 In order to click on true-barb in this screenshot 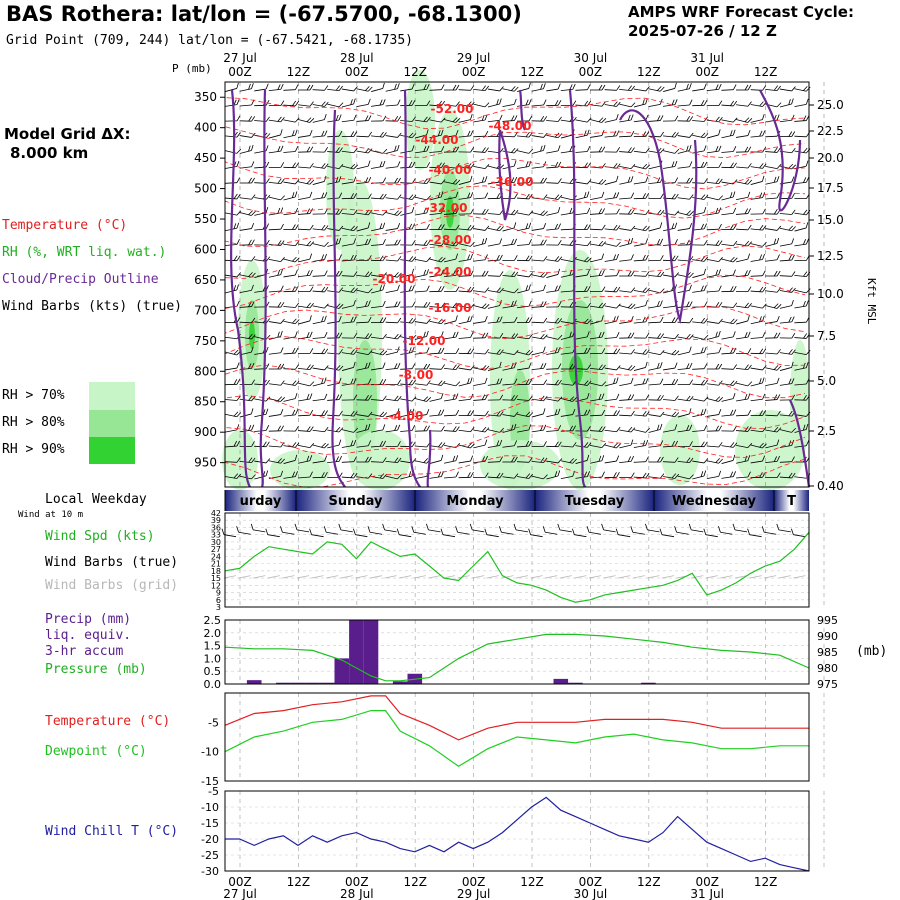, I will do `click(259, 531)`.